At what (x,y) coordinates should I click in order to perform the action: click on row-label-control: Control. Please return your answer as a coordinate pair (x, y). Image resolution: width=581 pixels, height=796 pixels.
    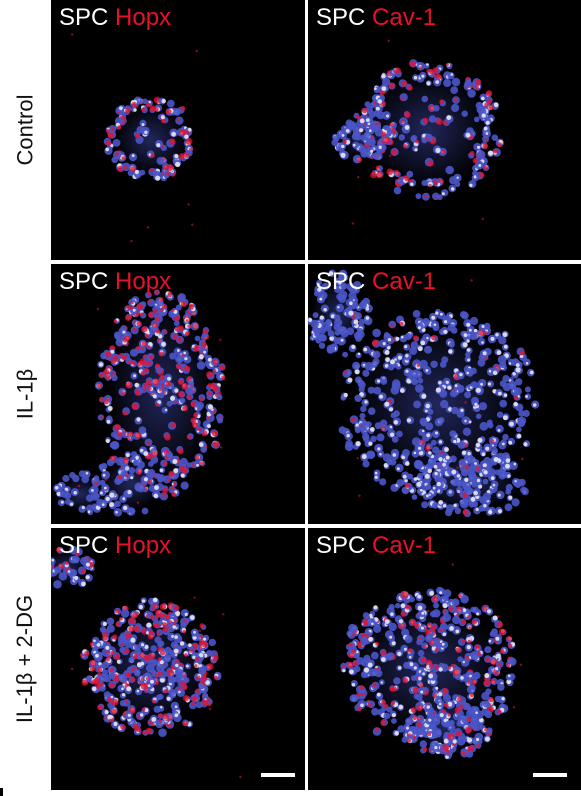
    Looking at the image, I should click on (25, 130).